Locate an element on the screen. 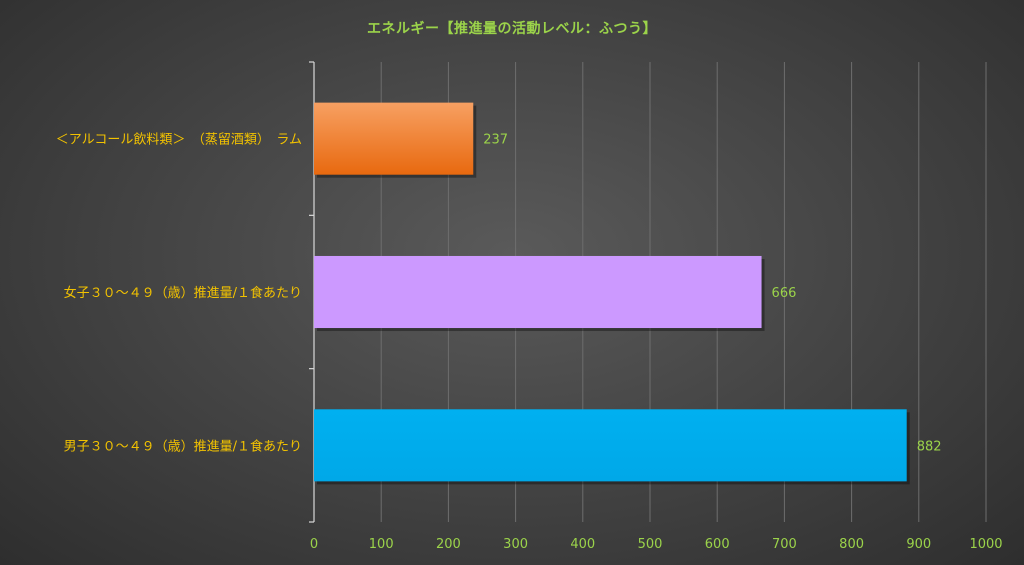  x-tick-label: 1000 is located at coordinates (985, 544).